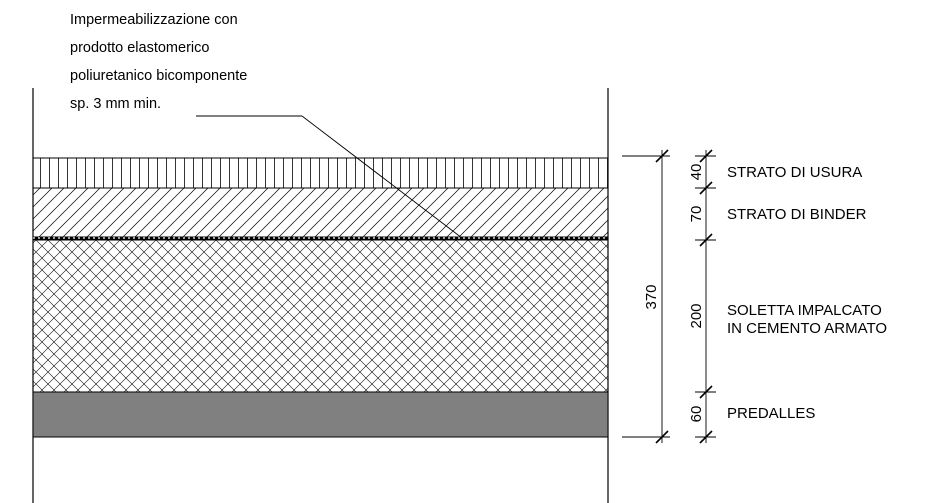 Image resolution: width=926 pixels, height=503 pixels. What do you see at coordinates (696, 214) in the screenshot?
I see `dim-binder: 70` at bounding box center [696, 214].